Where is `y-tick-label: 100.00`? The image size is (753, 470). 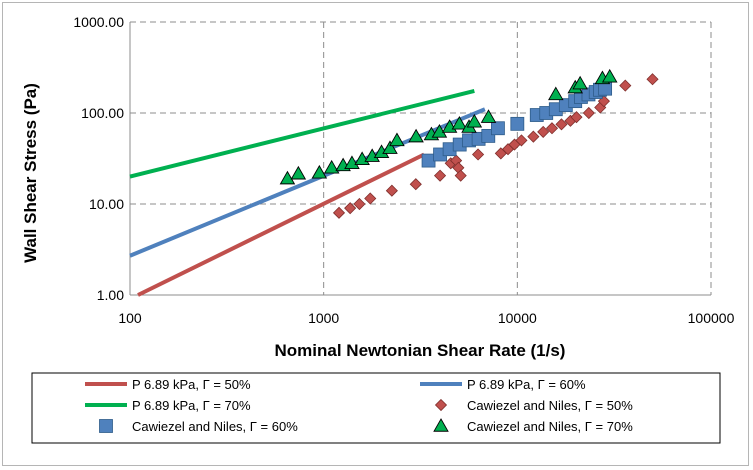 y-tick-label: 100.00 is located at coordinates (102, 113).